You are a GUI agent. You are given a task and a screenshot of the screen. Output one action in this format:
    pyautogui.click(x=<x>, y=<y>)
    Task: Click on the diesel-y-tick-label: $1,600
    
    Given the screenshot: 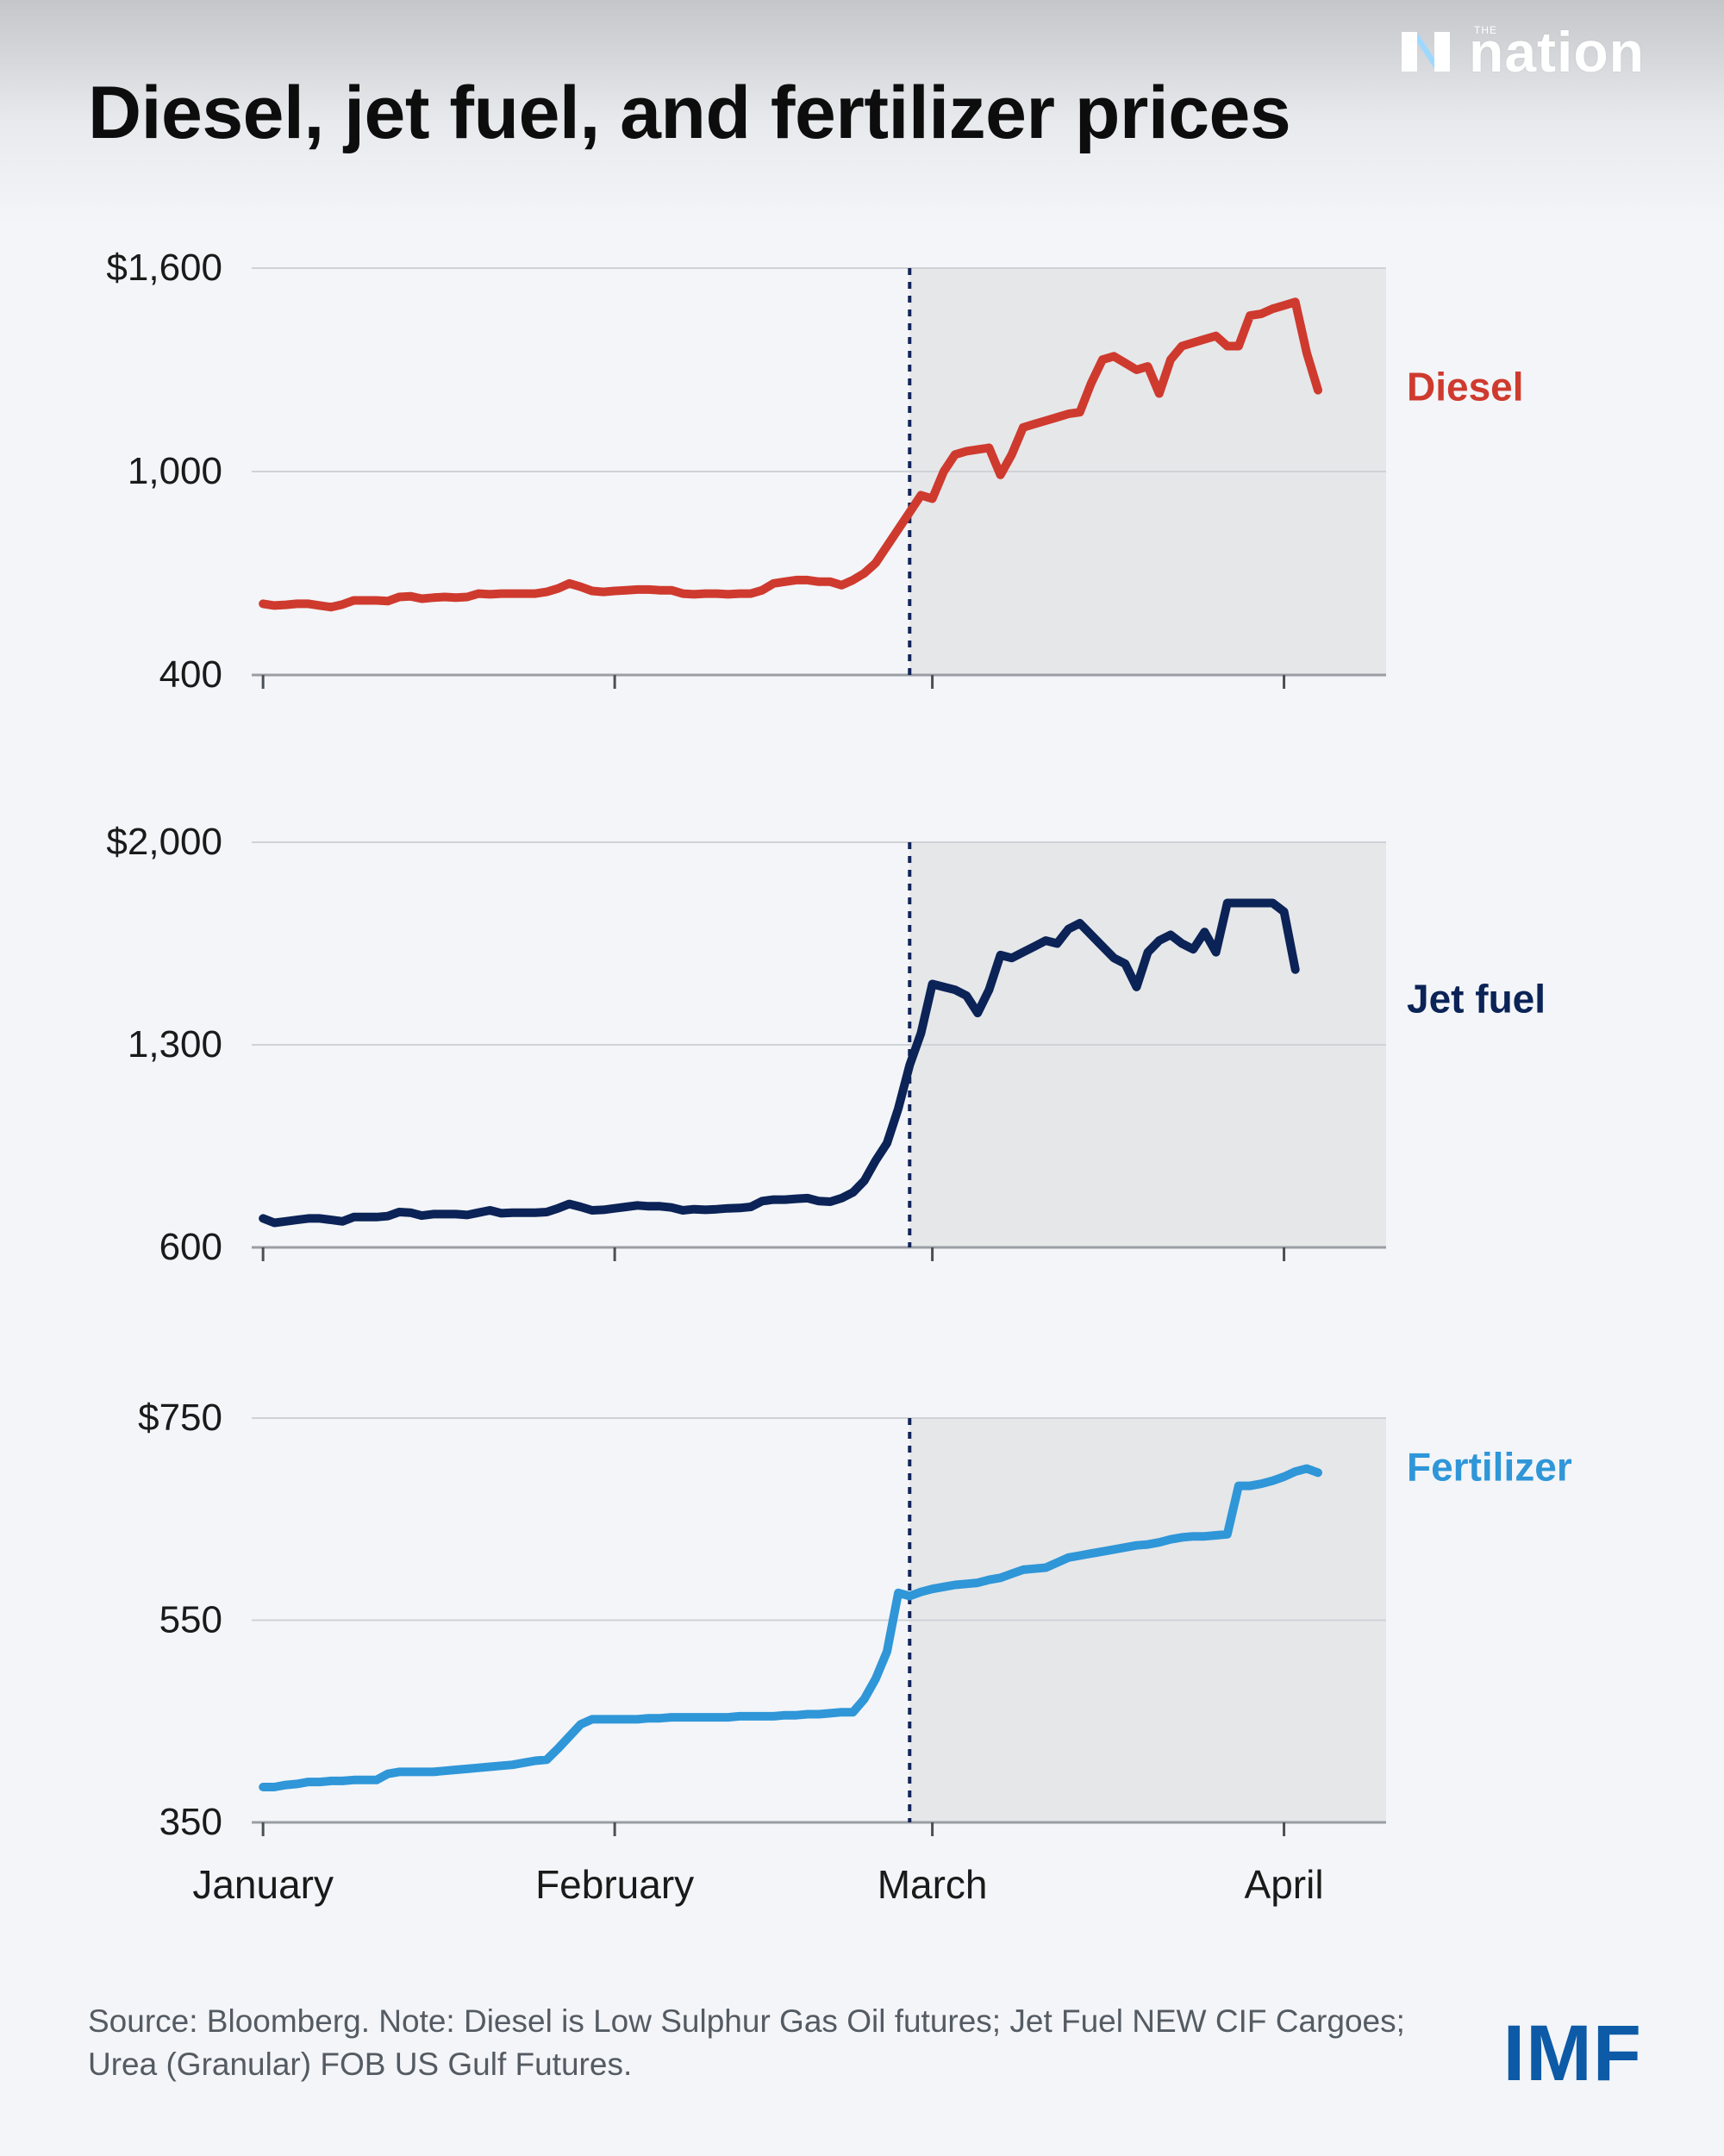 What is the action you would take?
    pyautogui.click(x=164, y=268)
    